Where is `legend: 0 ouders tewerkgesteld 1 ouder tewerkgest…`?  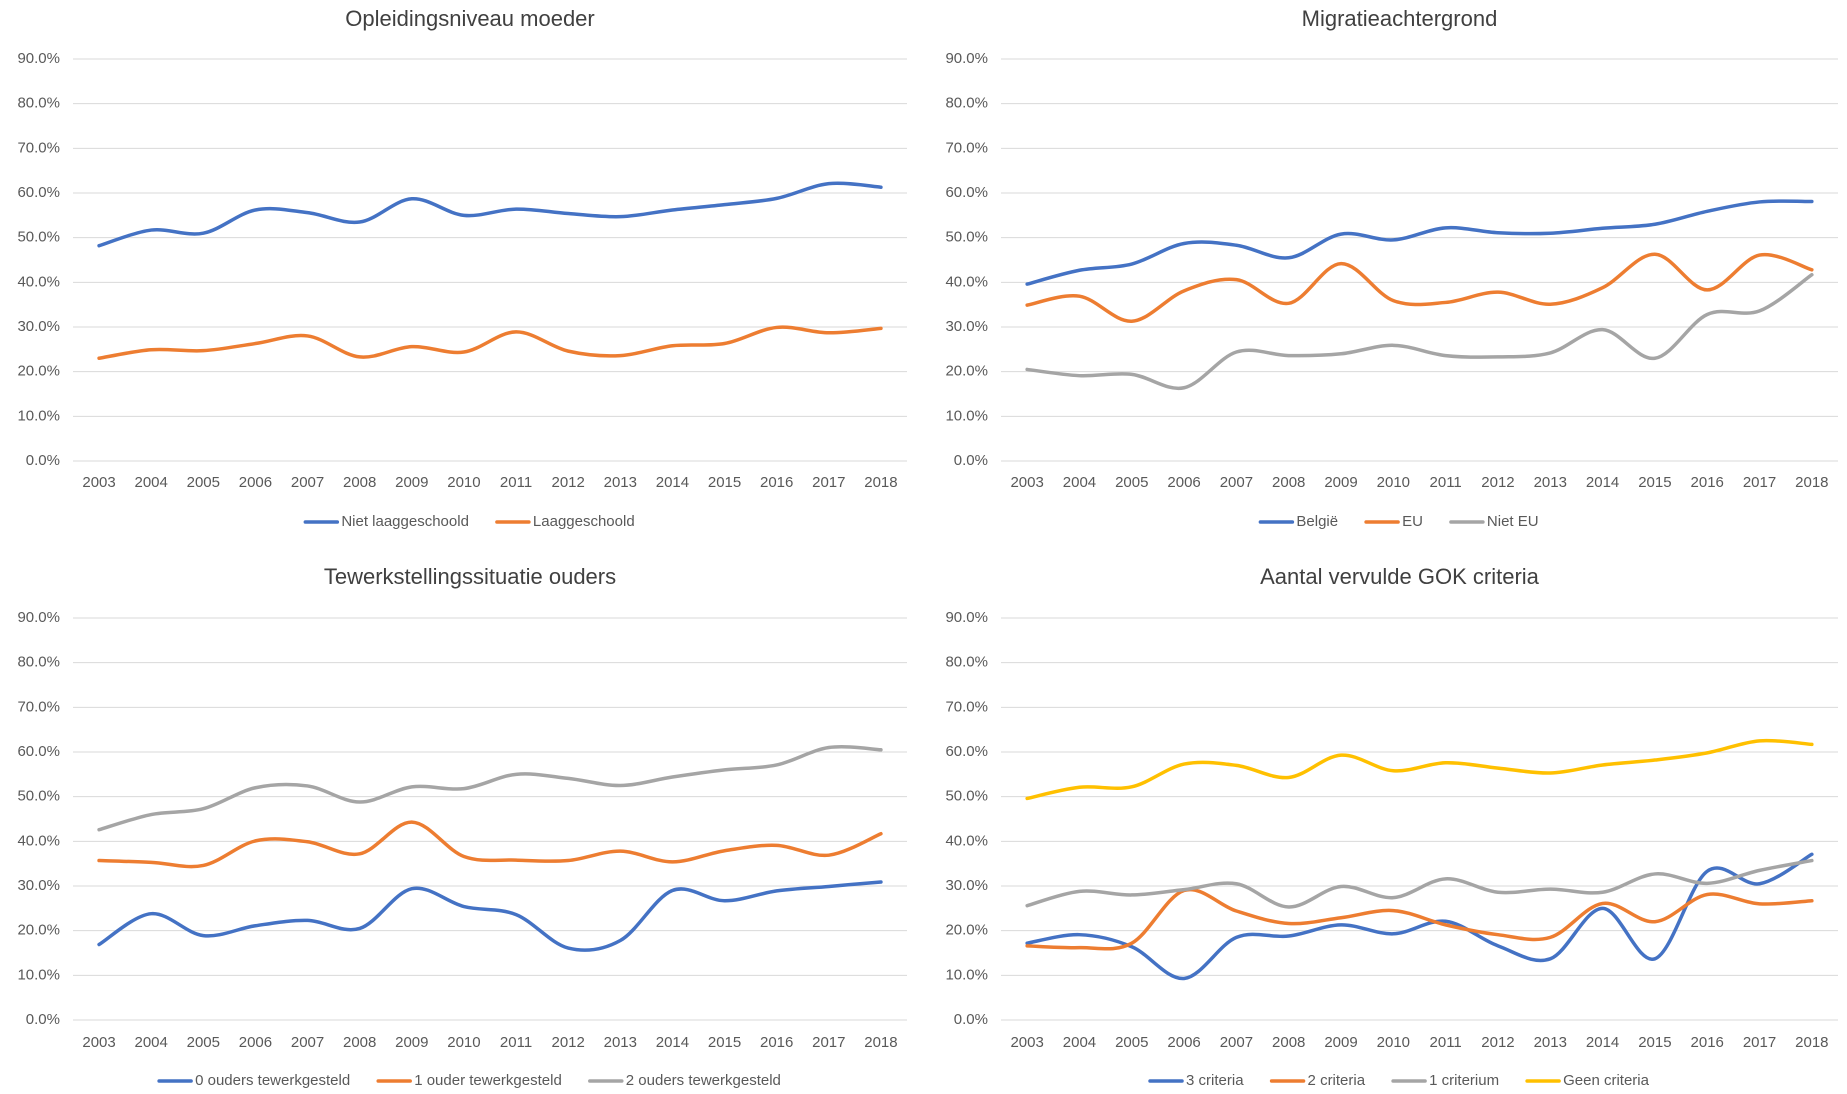 legend: 0 ouders tewerkgesteld 1 ouder tewerkgest… is located at coordinates (469, 1080).